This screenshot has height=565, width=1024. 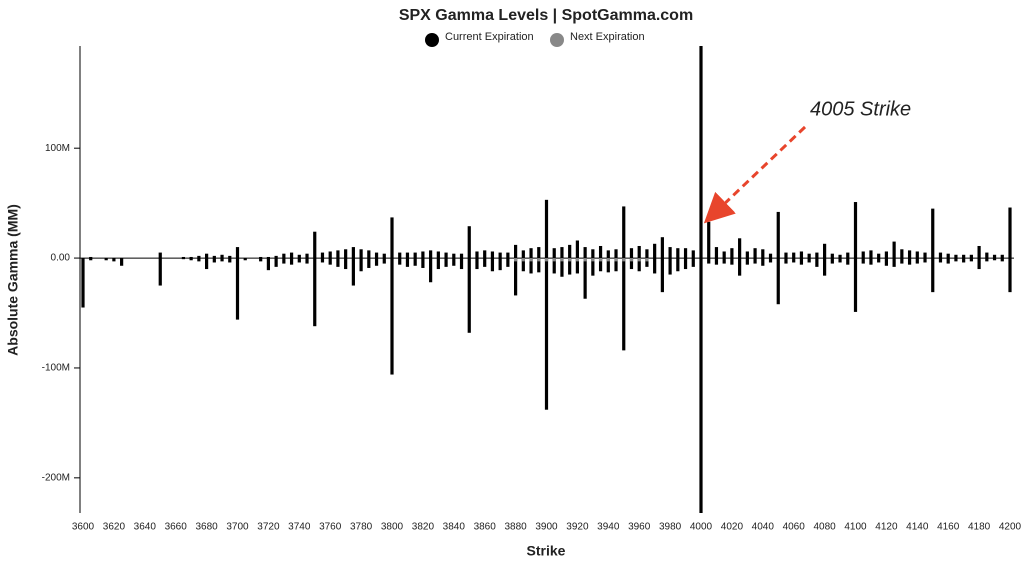 I want to click on x-tick-label: 4140, so click(x=917, y=527).